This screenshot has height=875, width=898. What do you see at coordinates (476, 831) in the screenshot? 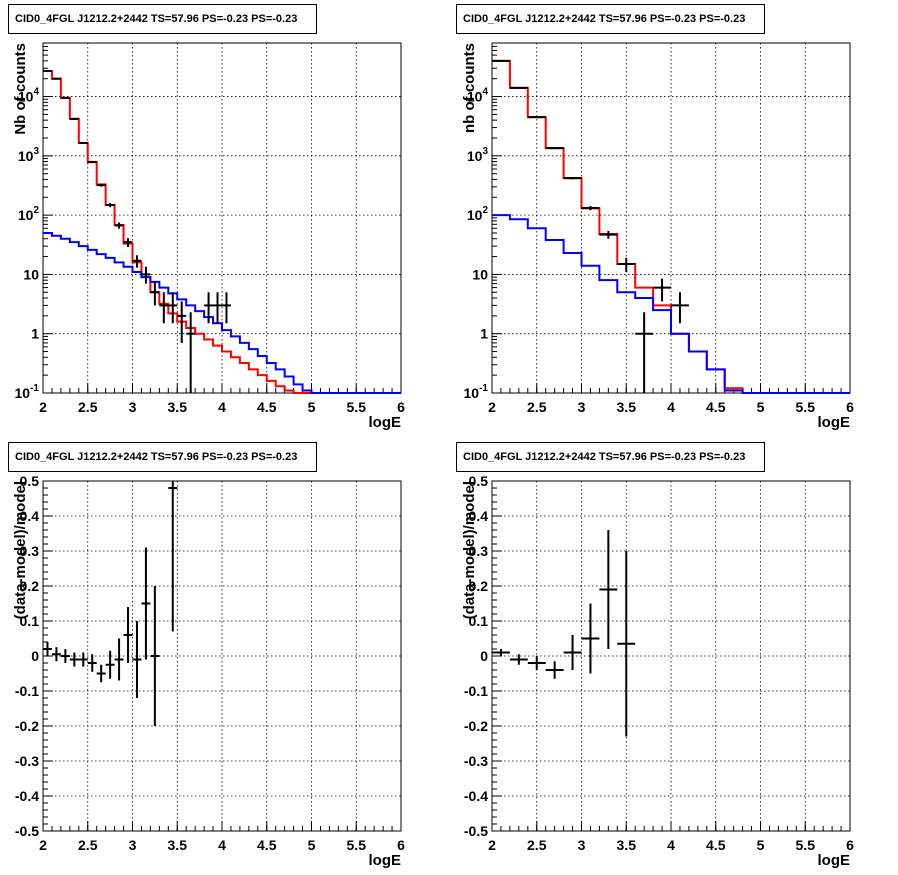
I see `y-tick-label: -0.5` at bounding box center [476, 831].